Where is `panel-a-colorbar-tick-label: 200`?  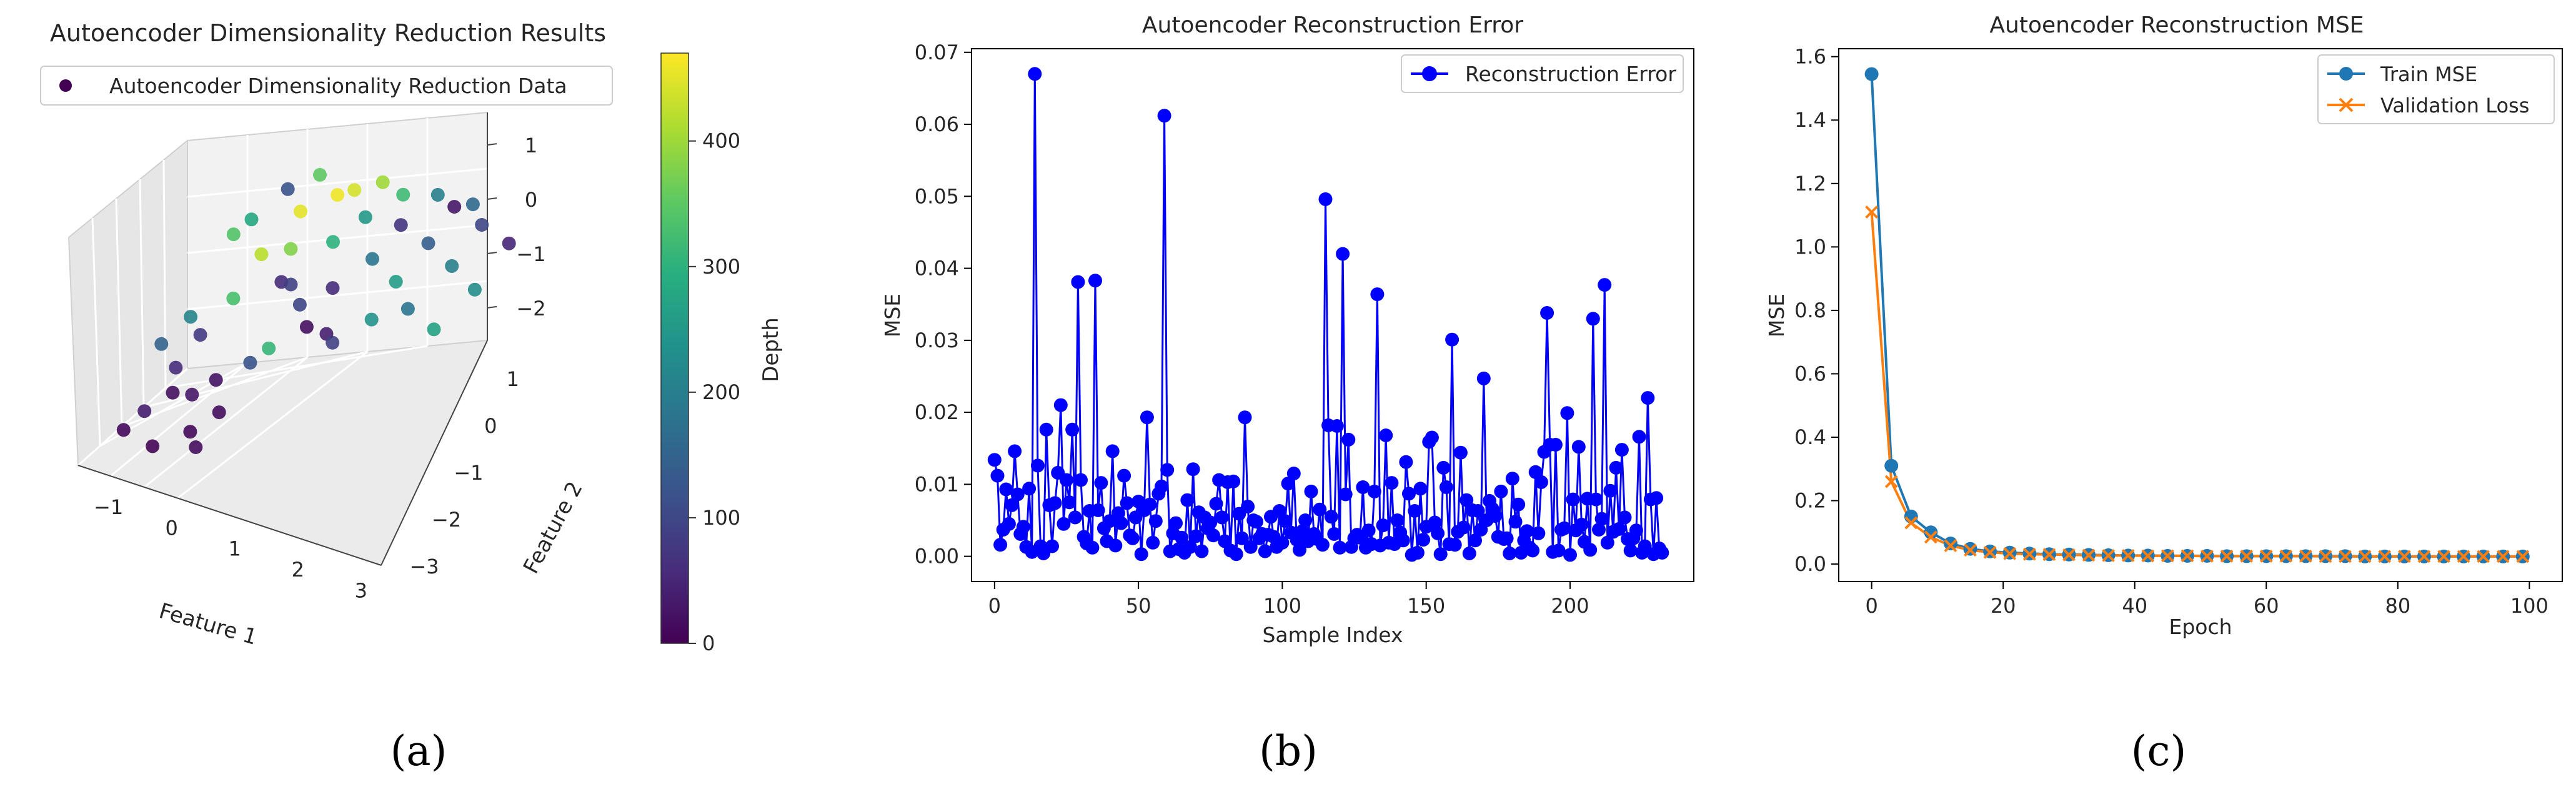 panel-a-colorbar-tick-label: 200 is located at coordinates (721, 392).